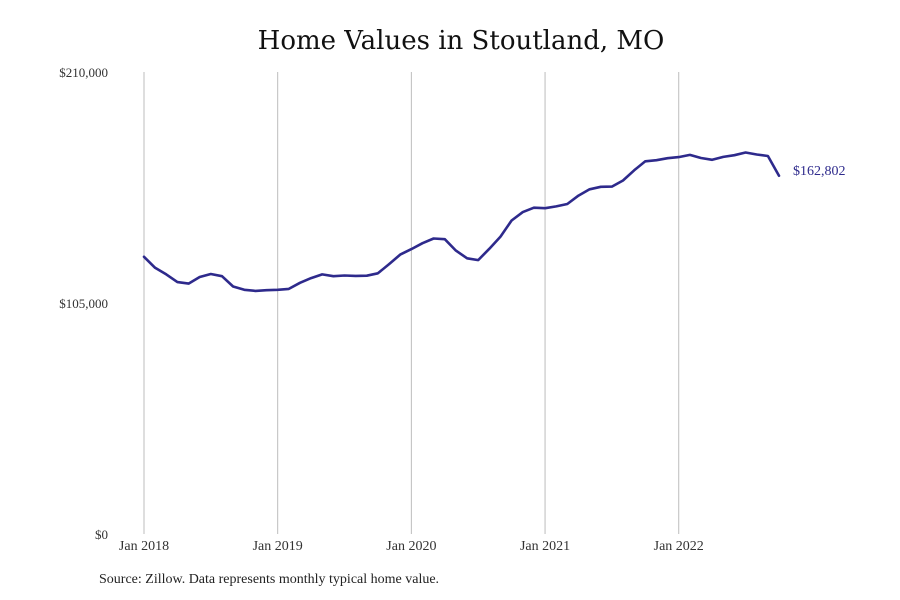 Image resolution: width=900 pixels, height=600 pixels. Describe the element at coordinates (144, 546) in the screenshot. I see `x-tick-label: Jan 2018` at that location.